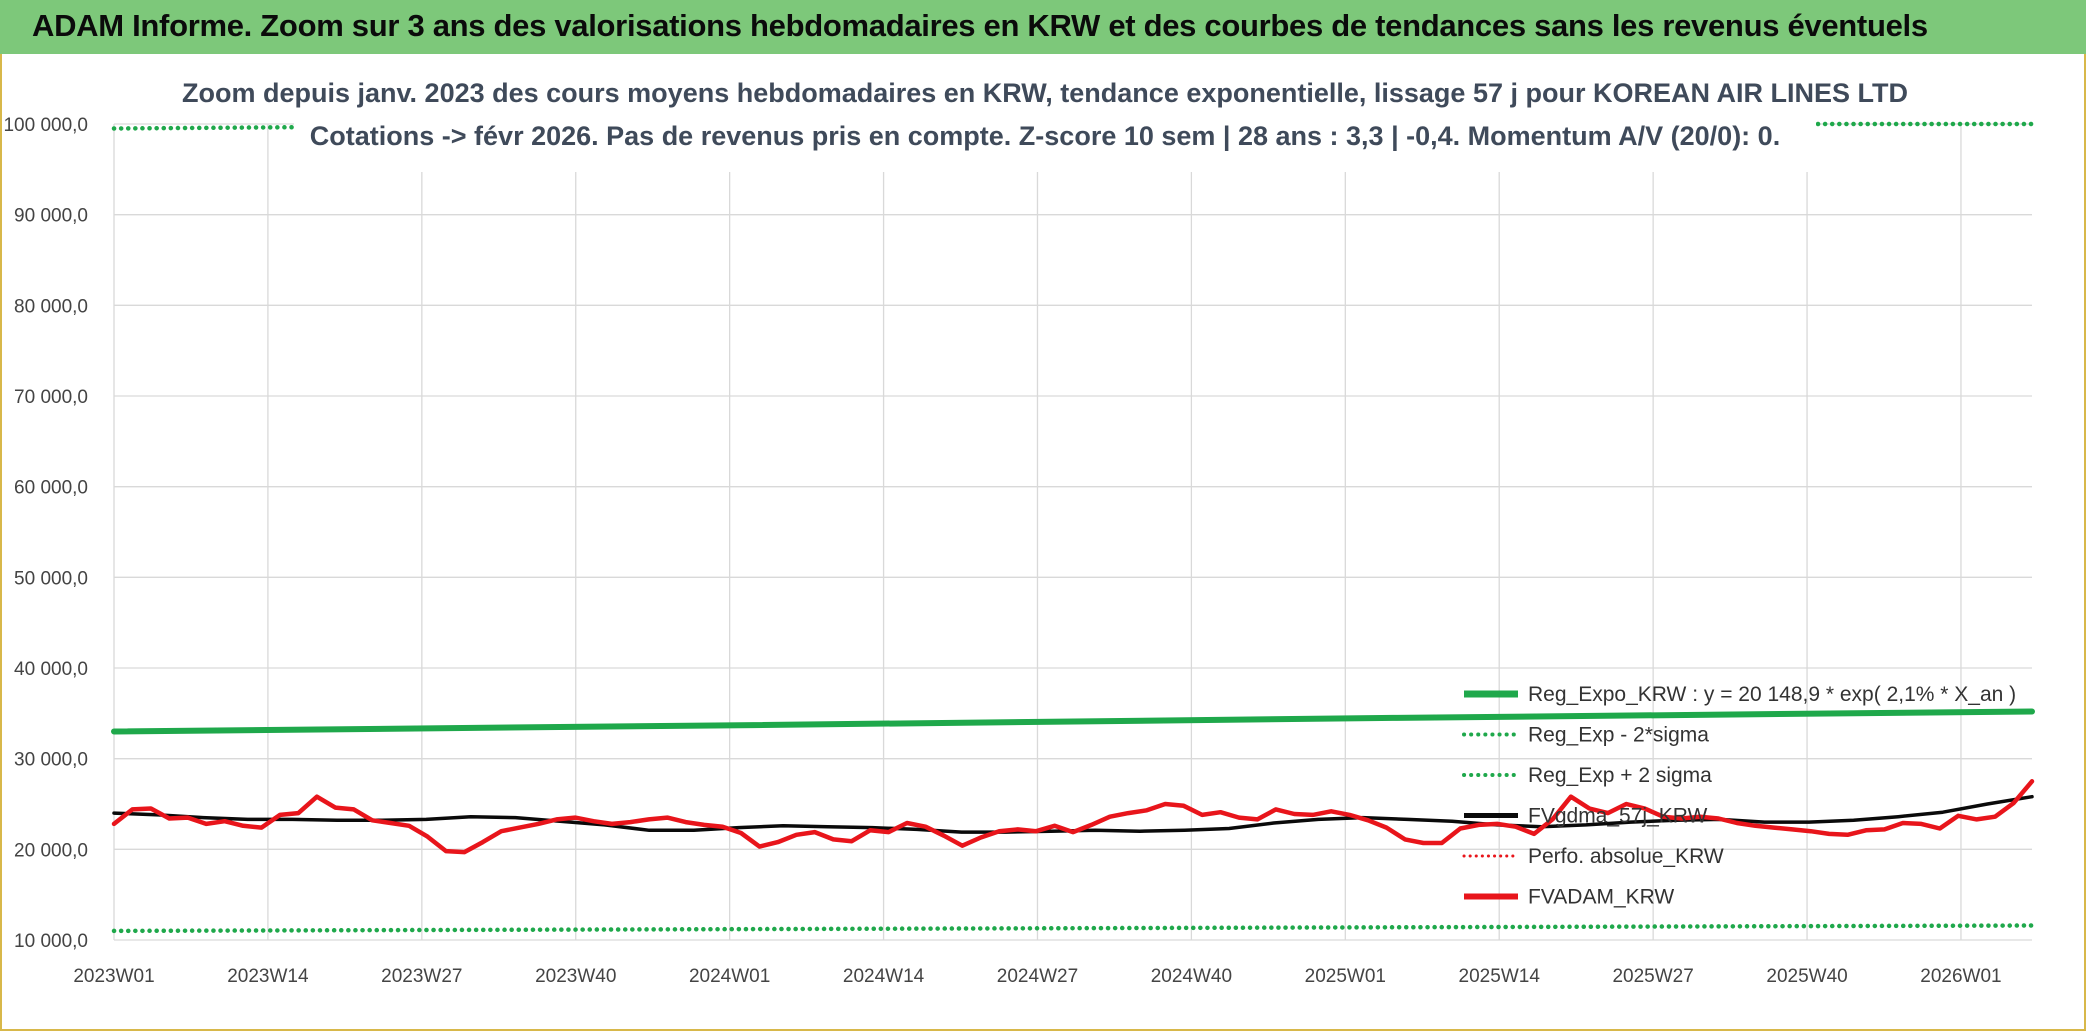 This screenshot has height=1031, width=2086. What do you see at coordinates (113, 976) in the screenshot?
I see `x-tick-label: 2023W01` at bounding box center [113, 976].